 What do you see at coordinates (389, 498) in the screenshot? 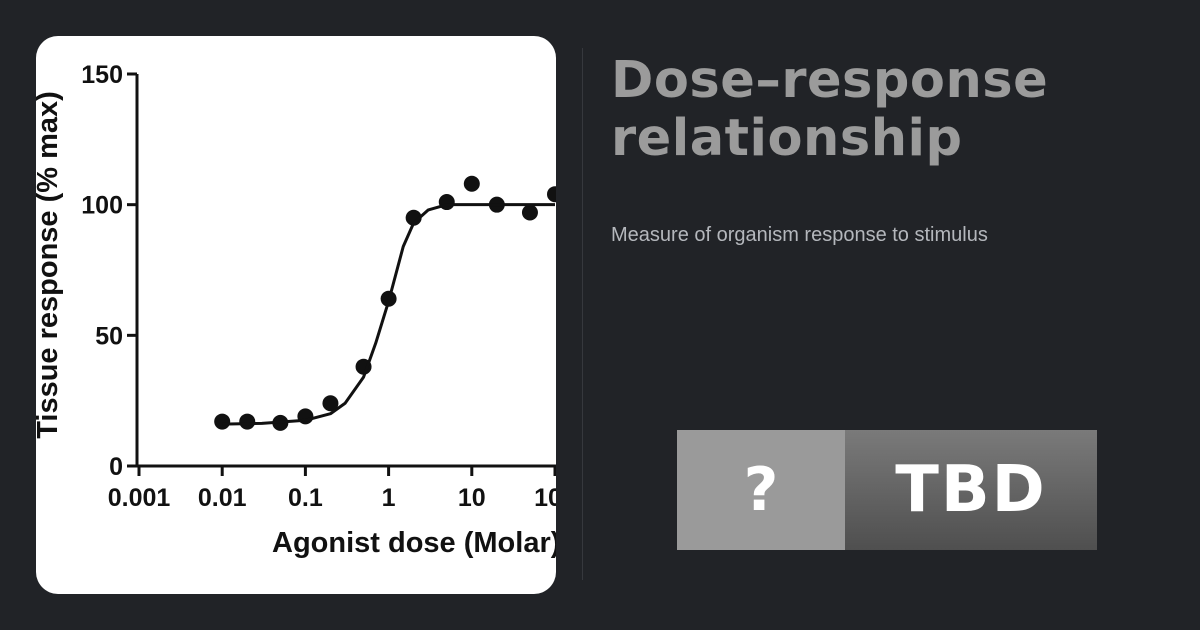
I see `x-tick-label: 1` at bounding box center [389, 498].